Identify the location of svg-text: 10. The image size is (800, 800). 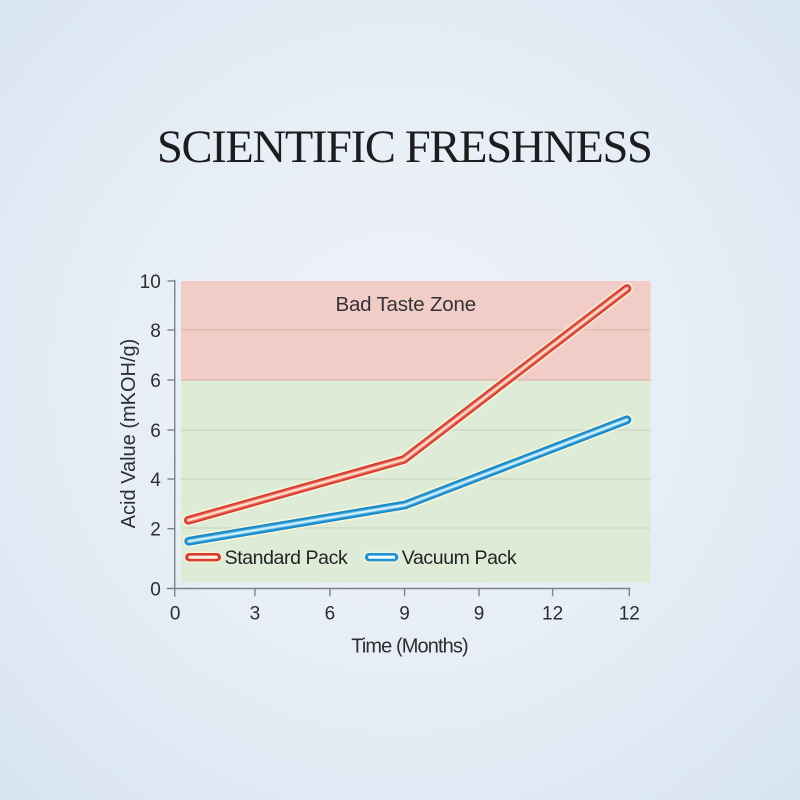
(150, 282).